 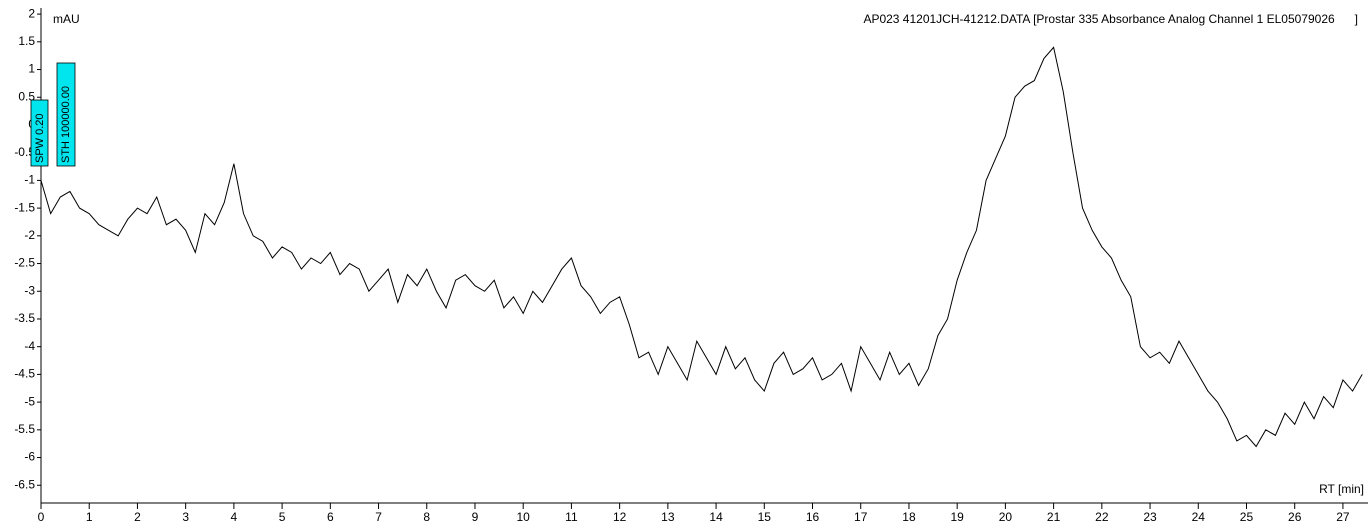 What do you see at coordinates (524, 517) in the screenshot?
I see `x-tick-label: 10` at bounding box center [524, 517].